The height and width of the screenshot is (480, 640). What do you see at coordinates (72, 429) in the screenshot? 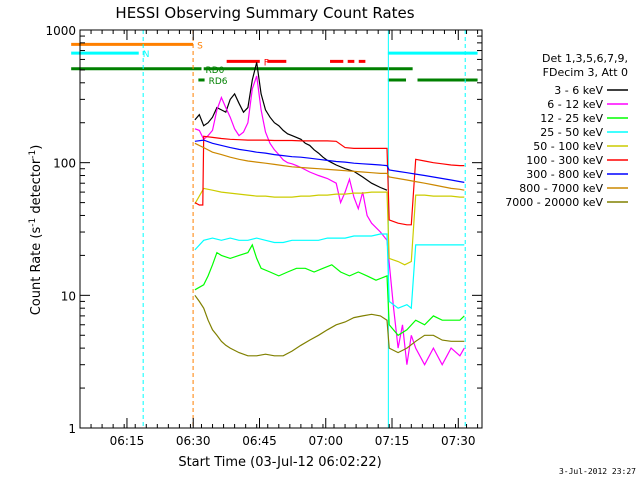
I see `y-tick-label: 1` at bounding box center [72, 429].